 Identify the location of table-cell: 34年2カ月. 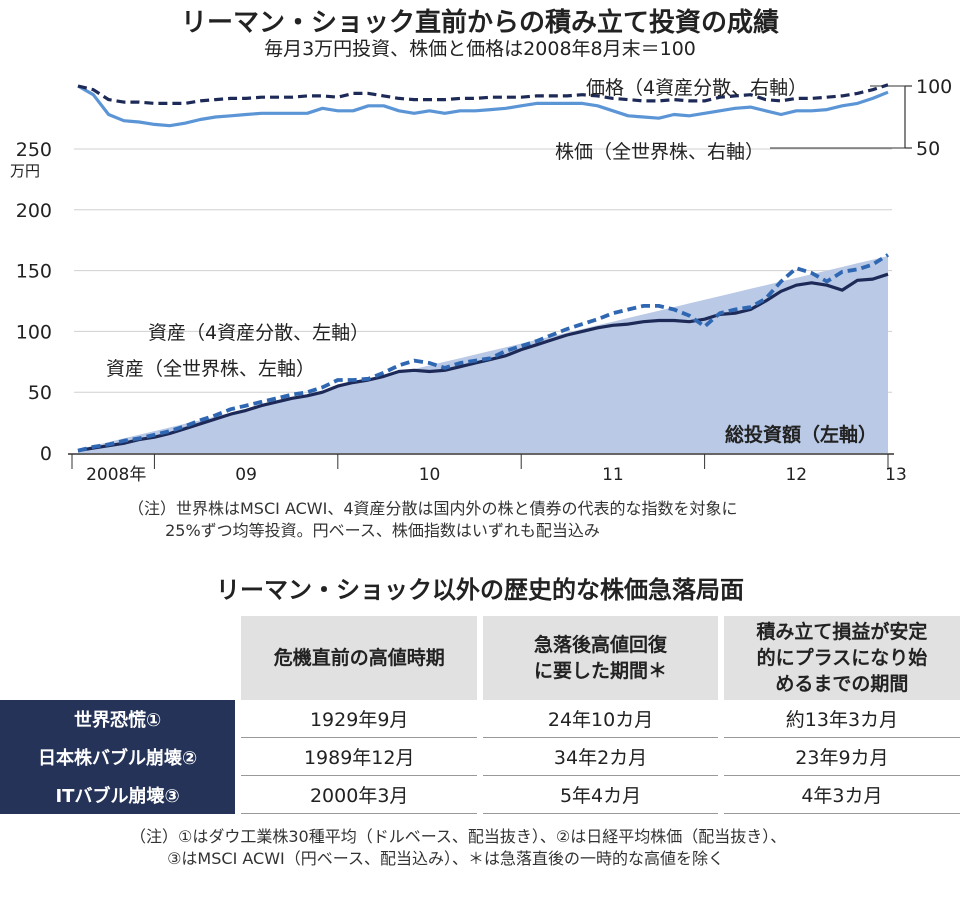
(600, 757).